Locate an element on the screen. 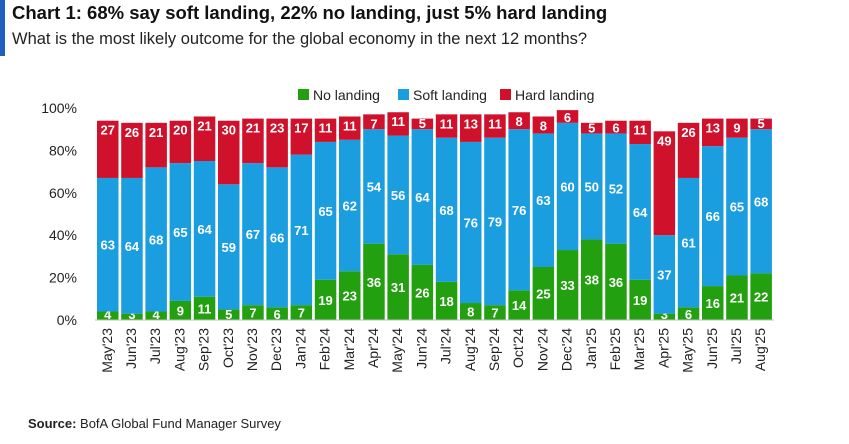 This screenshot has width=849, height=444. data-label: 8 is located at coordinates (470, 312).